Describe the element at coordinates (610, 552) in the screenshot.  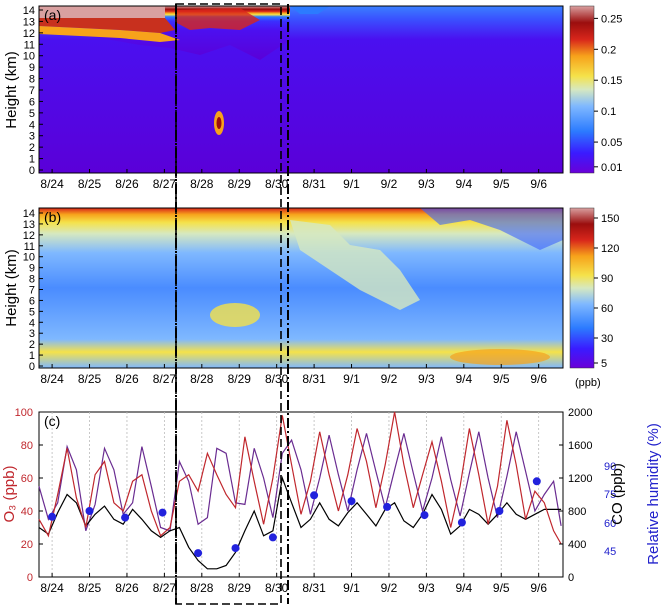
I see `rh-tick-label: 45` at that location.